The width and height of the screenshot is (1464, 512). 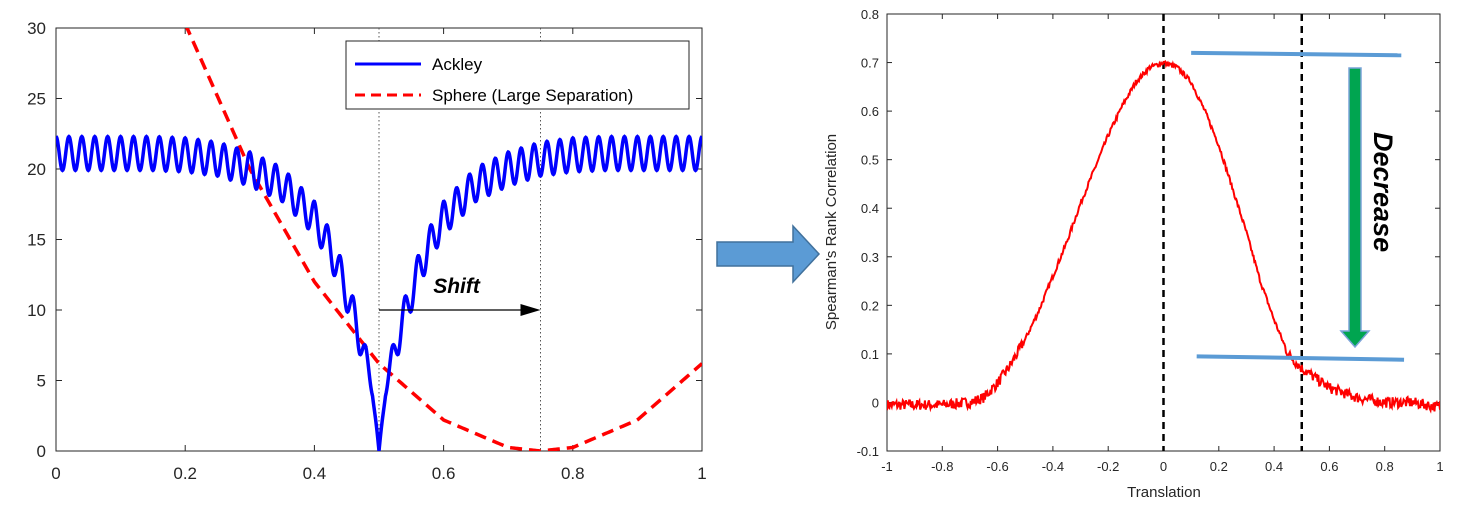 What do you see at coordinates (870, 63) in the screenshot?
I see `right-y-tick-label: 0.7` at bounding box center [870, 63].